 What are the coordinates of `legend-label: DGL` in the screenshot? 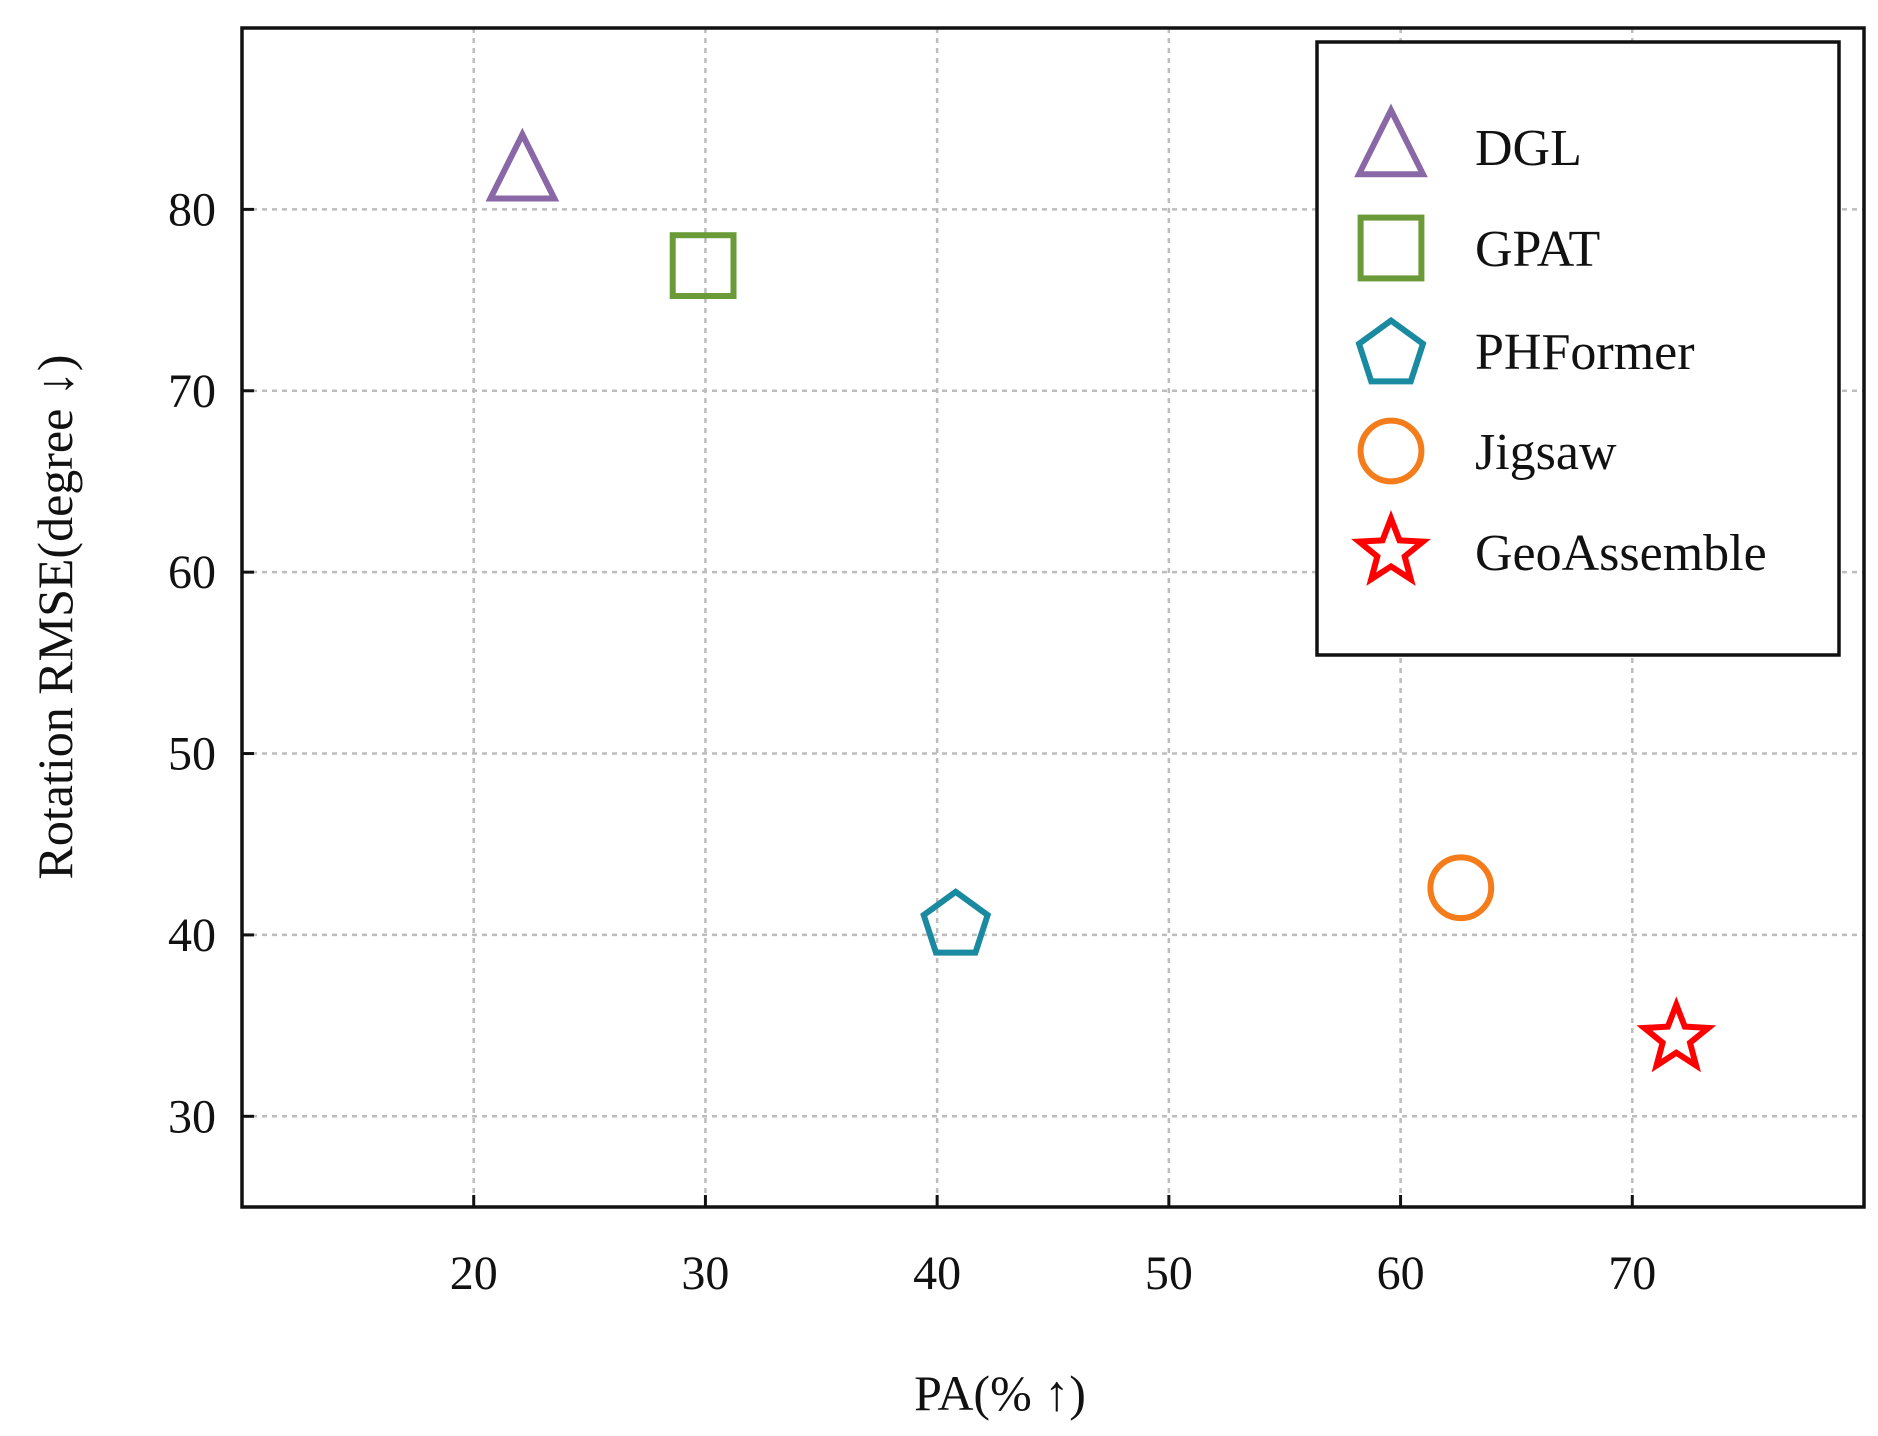 It's located at (1528, 148).